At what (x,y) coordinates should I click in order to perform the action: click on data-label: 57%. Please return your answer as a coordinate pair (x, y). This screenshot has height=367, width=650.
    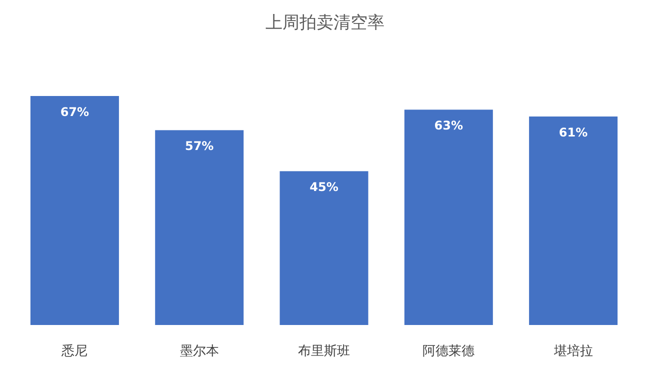
    Looking at the image, I should click on (199, 146).